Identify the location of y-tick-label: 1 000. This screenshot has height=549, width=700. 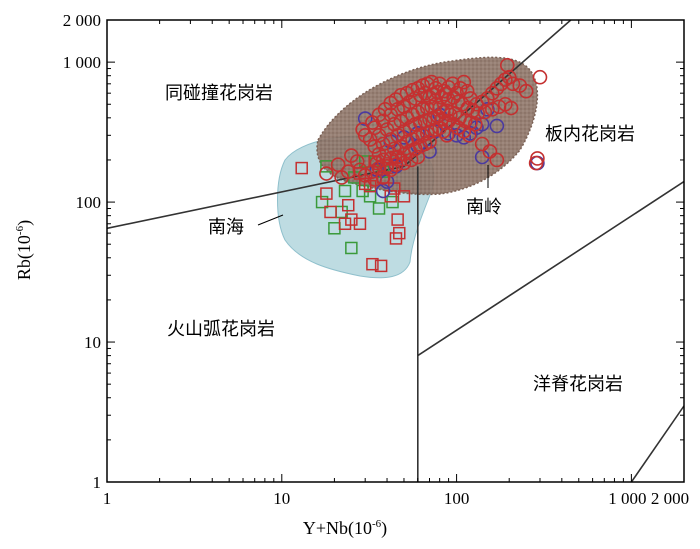
(82, 62).